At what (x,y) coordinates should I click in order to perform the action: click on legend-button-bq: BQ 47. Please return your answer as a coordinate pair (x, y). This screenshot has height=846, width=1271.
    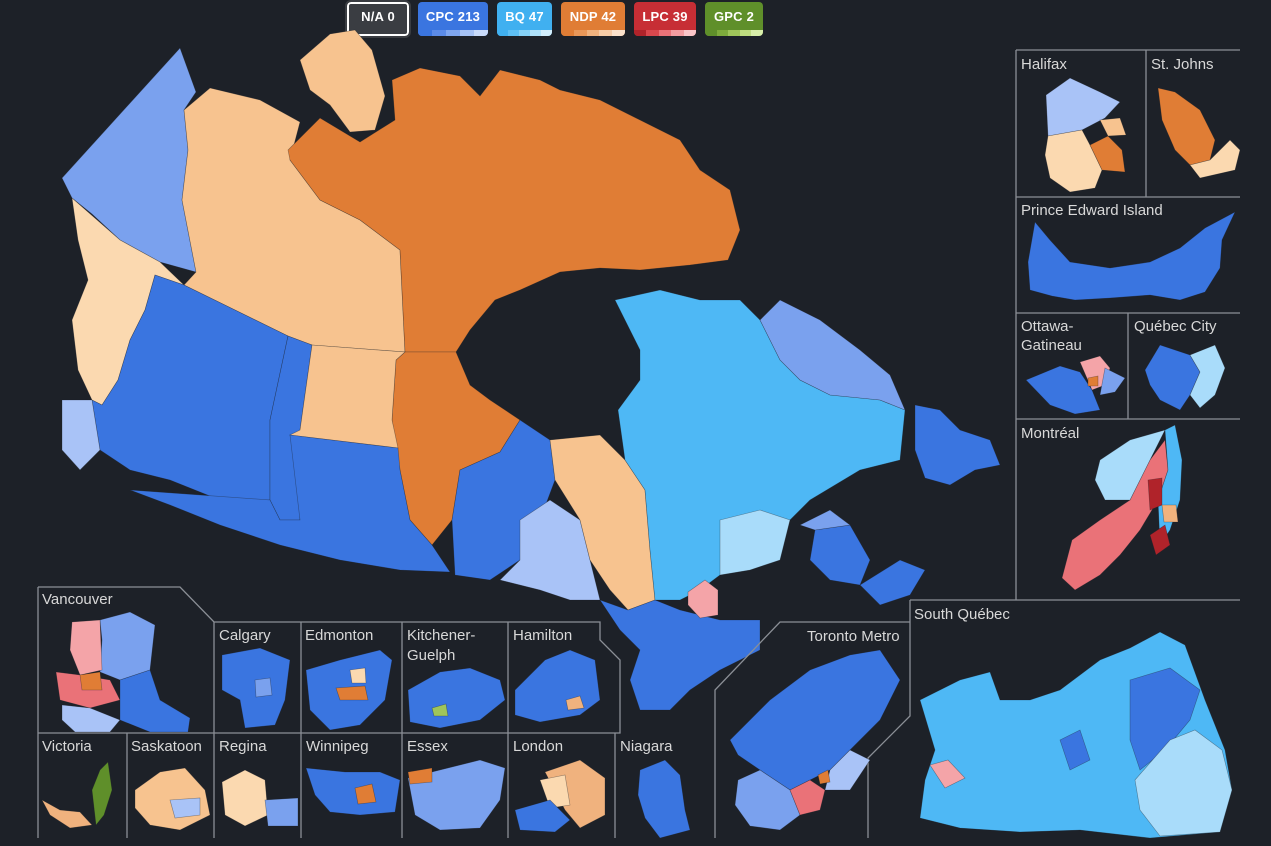
    Looking at the image, I should click on (524, 19).